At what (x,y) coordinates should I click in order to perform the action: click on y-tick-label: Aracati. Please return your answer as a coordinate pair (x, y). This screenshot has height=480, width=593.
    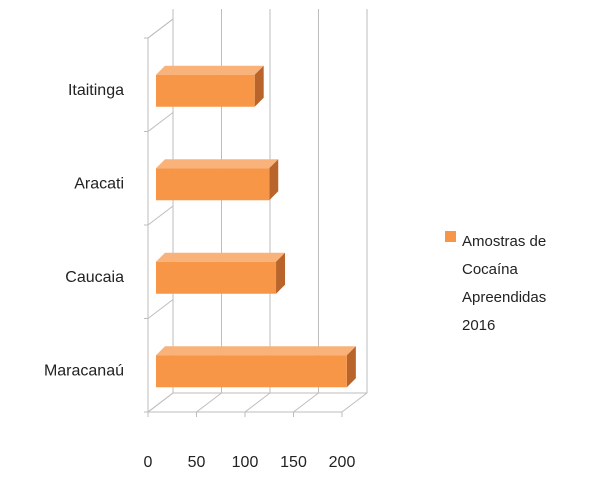
    Looking at the image, I should click on (99, 183).